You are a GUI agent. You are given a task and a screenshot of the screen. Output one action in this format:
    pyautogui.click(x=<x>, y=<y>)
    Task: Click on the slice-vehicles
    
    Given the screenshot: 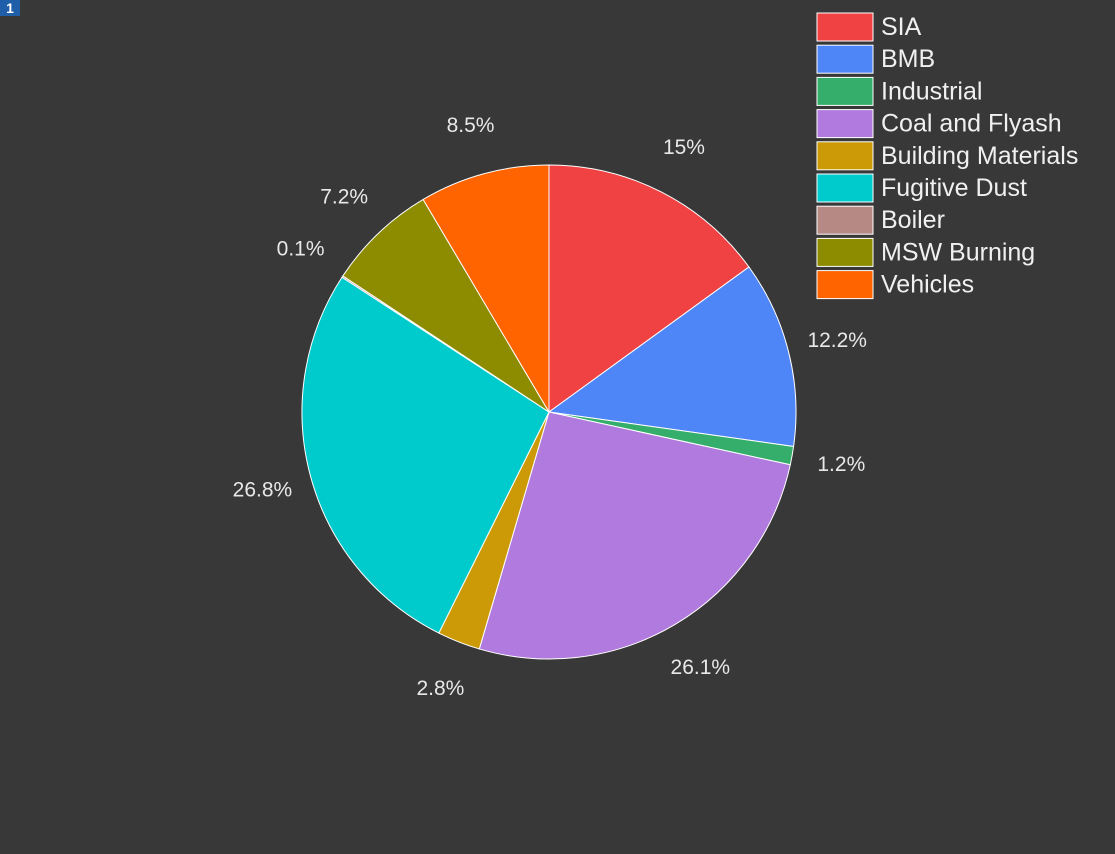 What is the action you would take?
    pyautogui.click(x=486, y=289)
    